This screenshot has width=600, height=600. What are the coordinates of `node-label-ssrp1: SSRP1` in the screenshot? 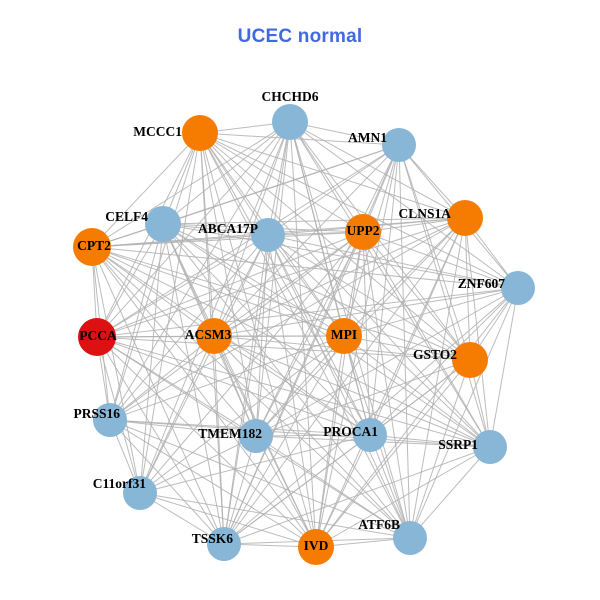 It's located at (458, 444).